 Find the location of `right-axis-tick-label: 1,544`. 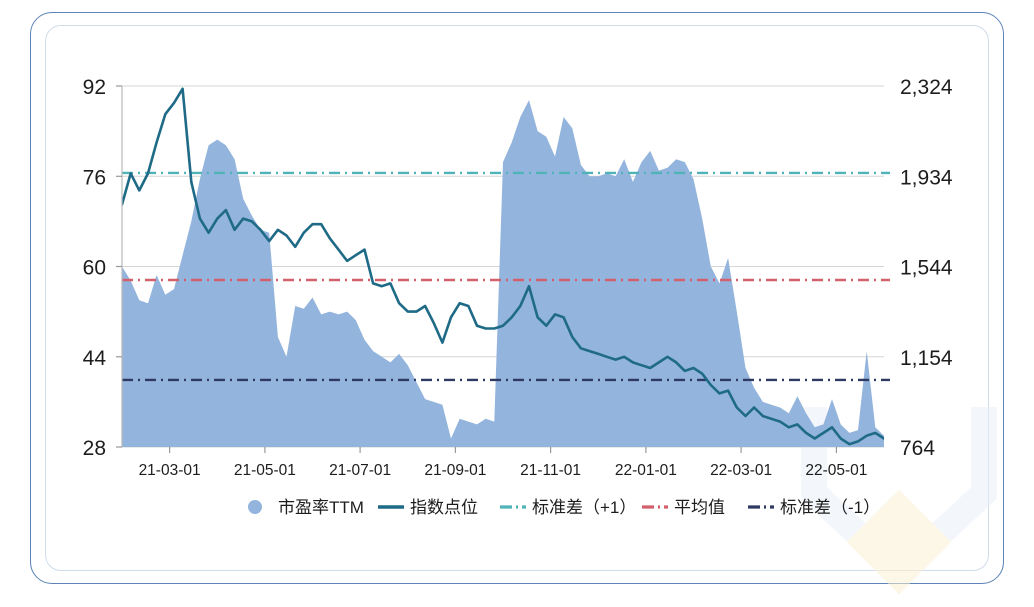

right-axis-tick-label: 1,544 is located at coordinates (926, 268).